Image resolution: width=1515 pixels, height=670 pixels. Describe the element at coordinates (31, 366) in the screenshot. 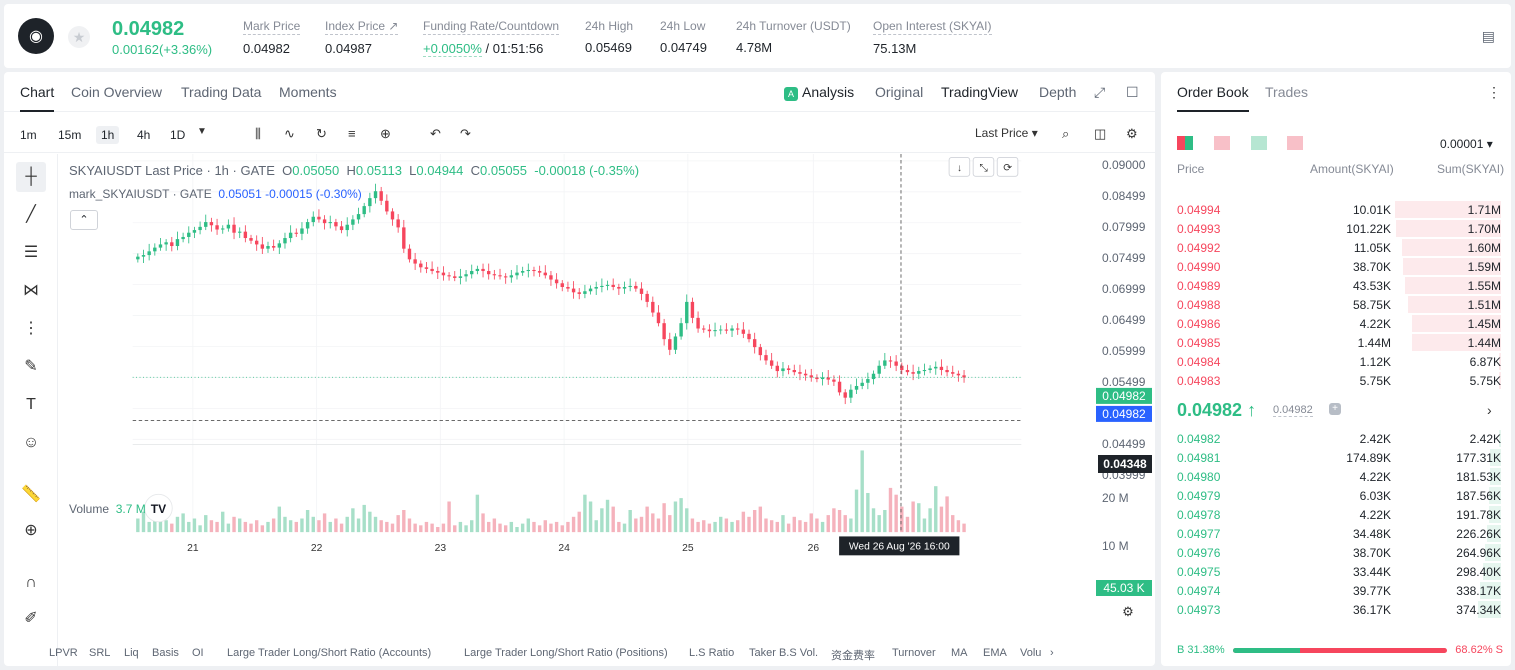

I see `brush-icon: ✎` at that location.